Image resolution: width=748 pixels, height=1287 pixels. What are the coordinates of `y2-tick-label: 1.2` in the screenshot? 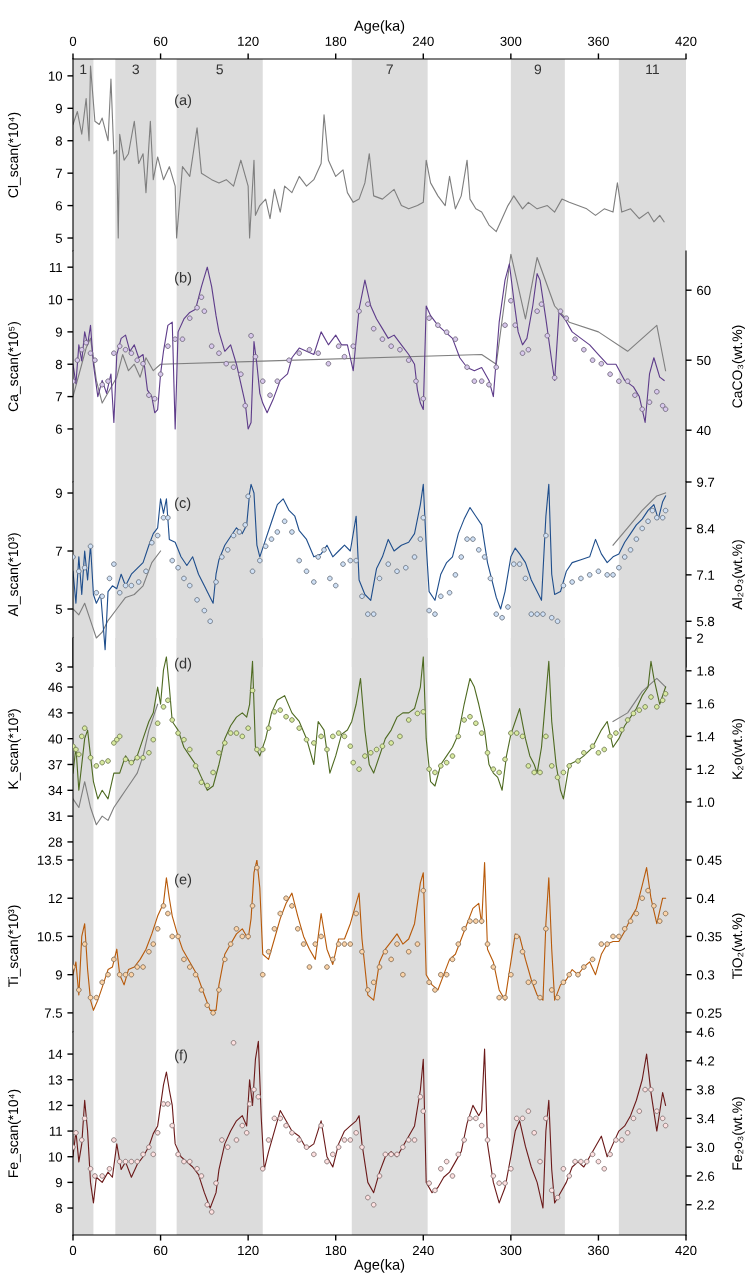 It's located at (706, 769).